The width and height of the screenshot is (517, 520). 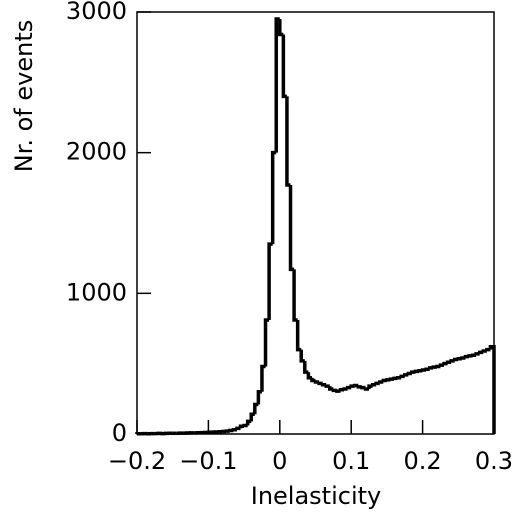 I want to click on y-tick-label: 2000, so click(x=96, y=152).